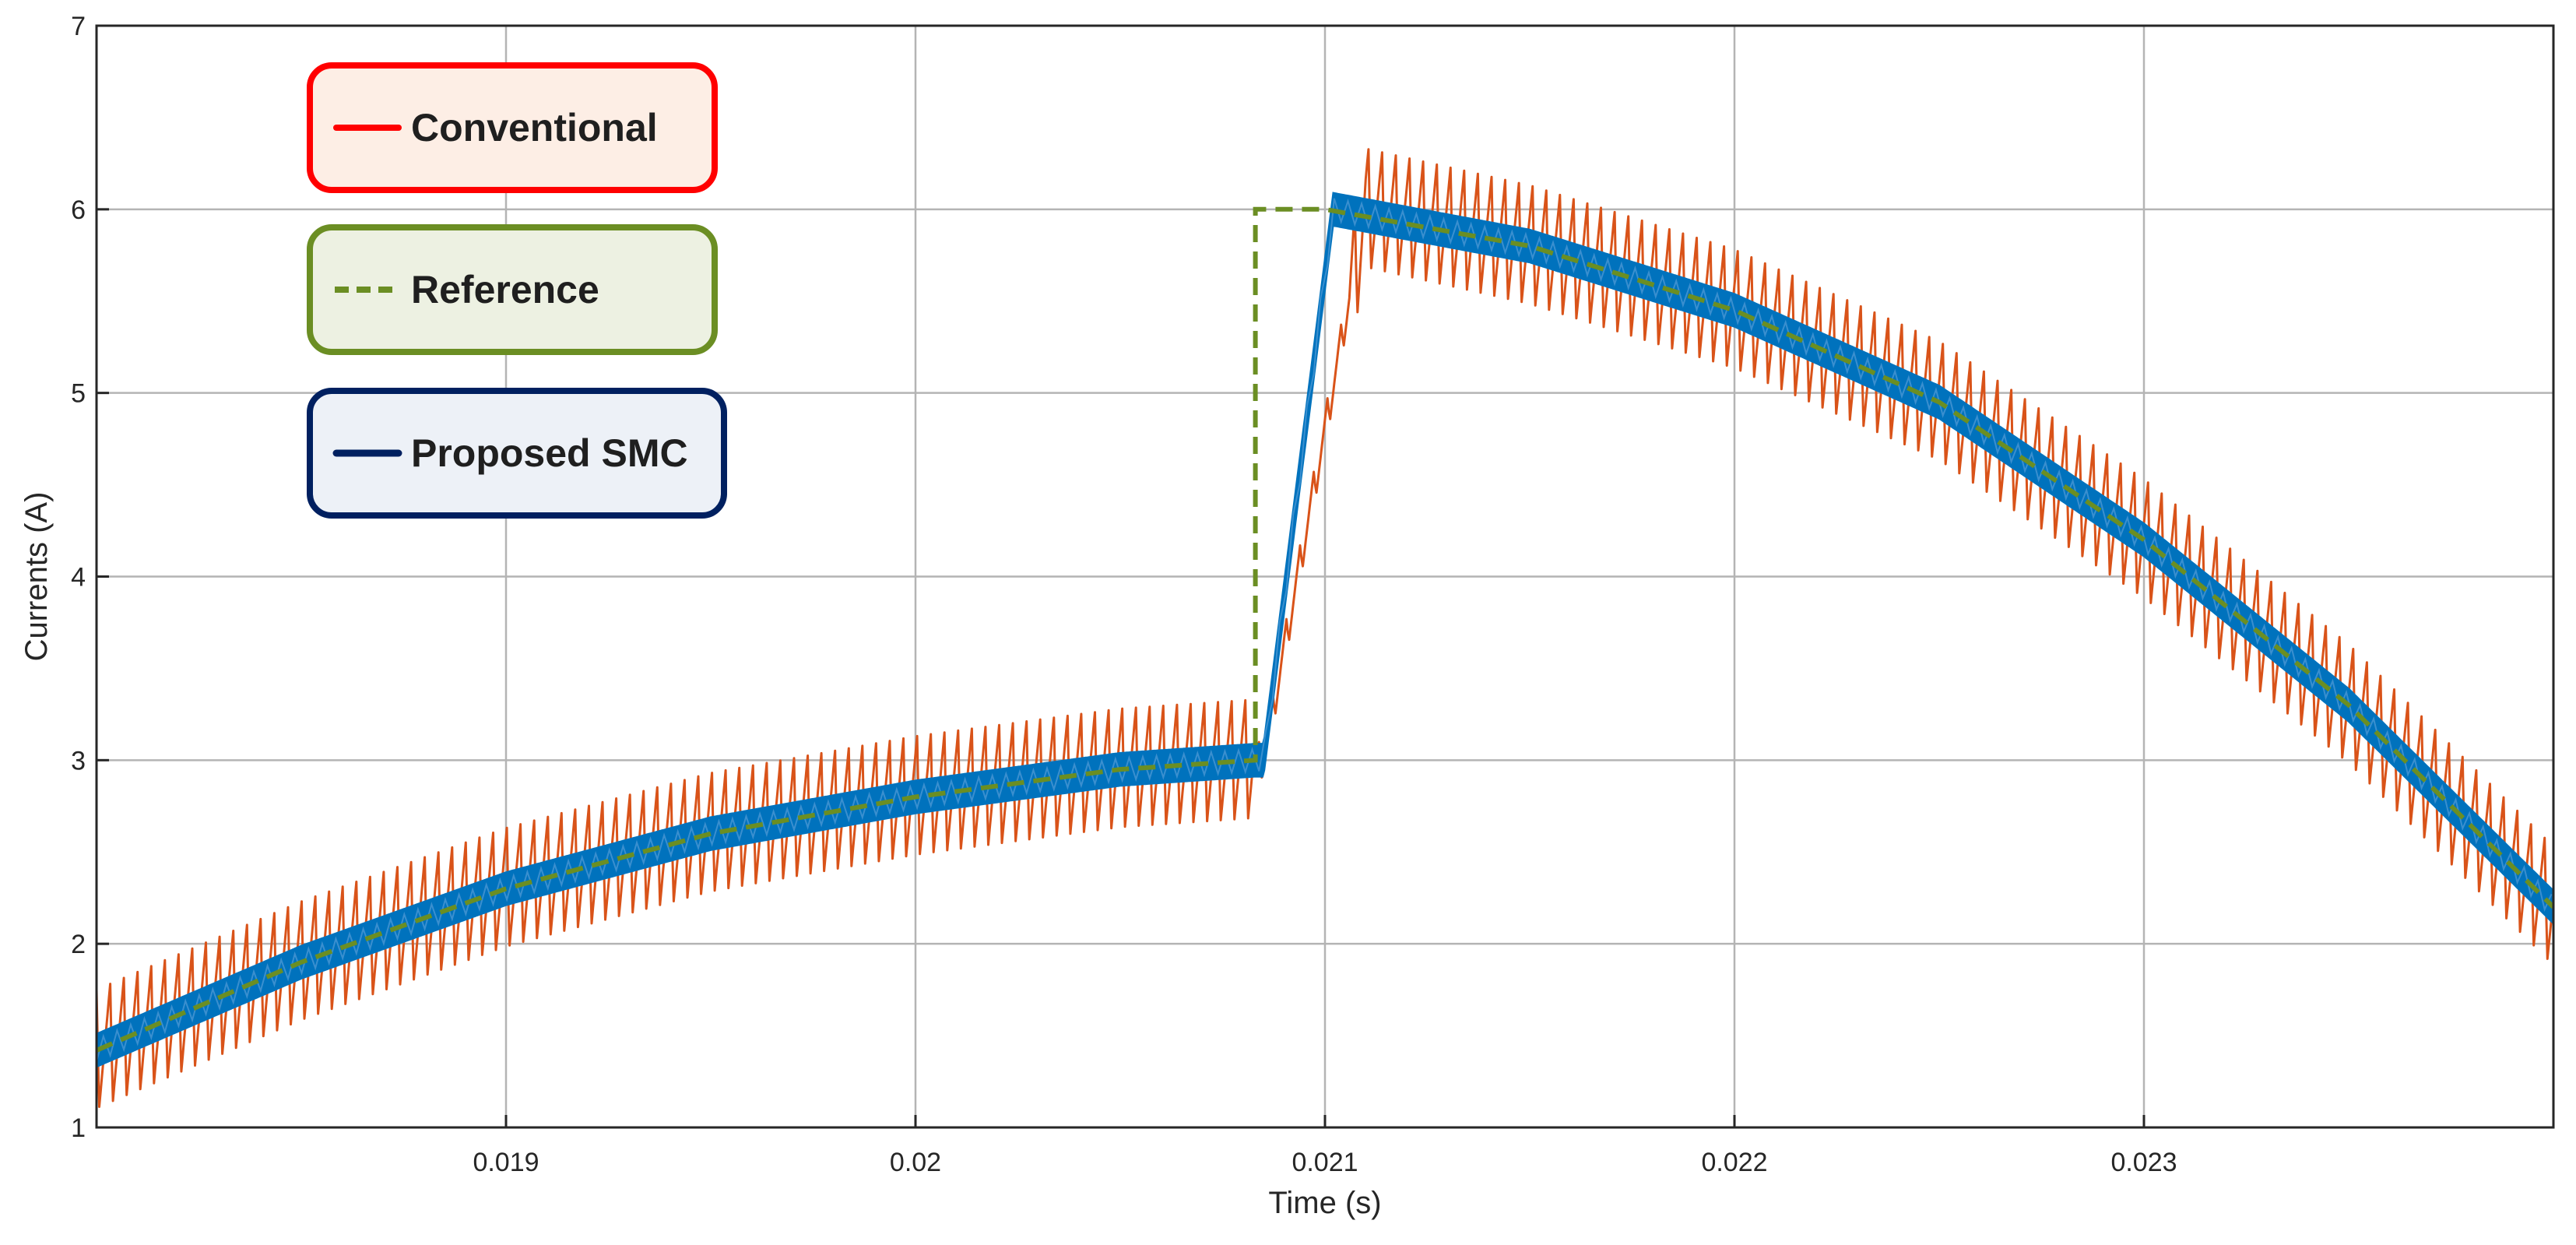 The width and height of the screenshot is (2576, 1245). Describe the element at coordinates (2144, 1162) in the screenshot. I see `x-tick-label: 0.023` at that location.